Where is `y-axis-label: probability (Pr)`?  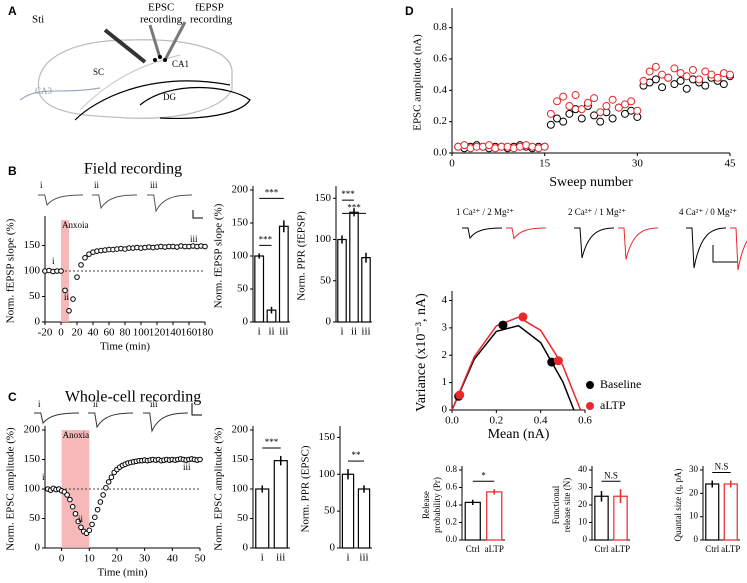 y-axis-label: probability (Pr) is located at coordinates (437, 505).